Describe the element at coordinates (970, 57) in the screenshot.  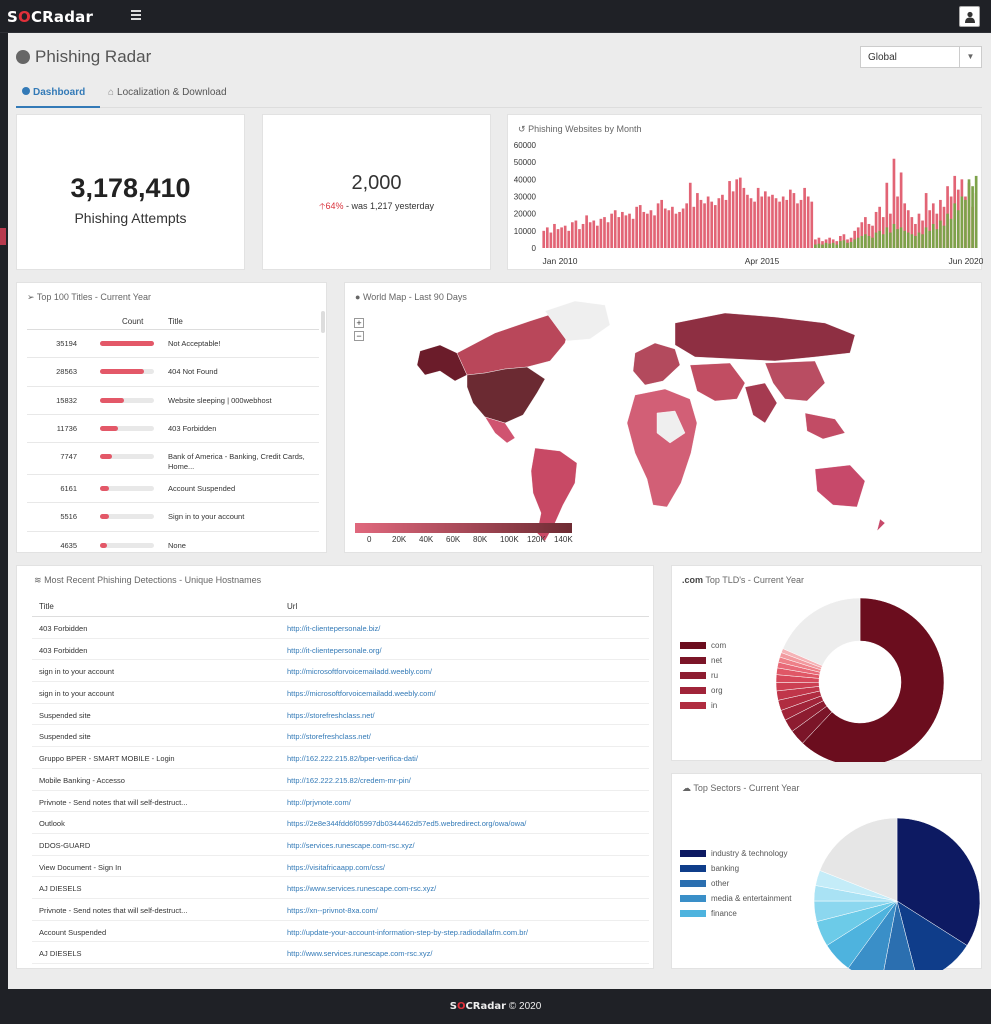
I see `chevron-down-icon: ▼` at that location.